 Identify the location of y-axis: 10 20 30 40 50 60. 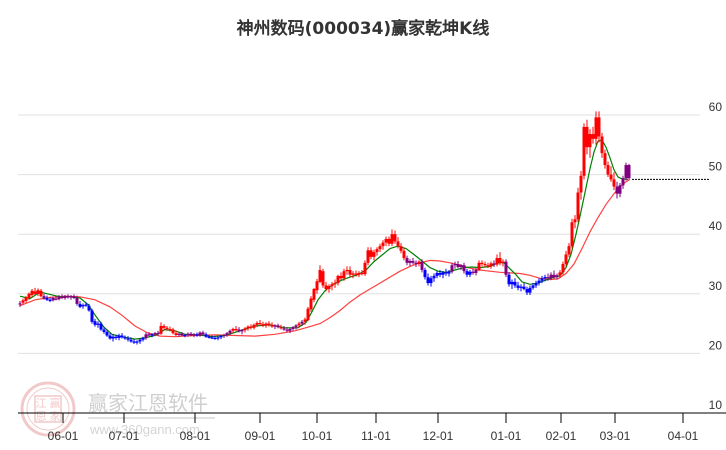
(716, 256).